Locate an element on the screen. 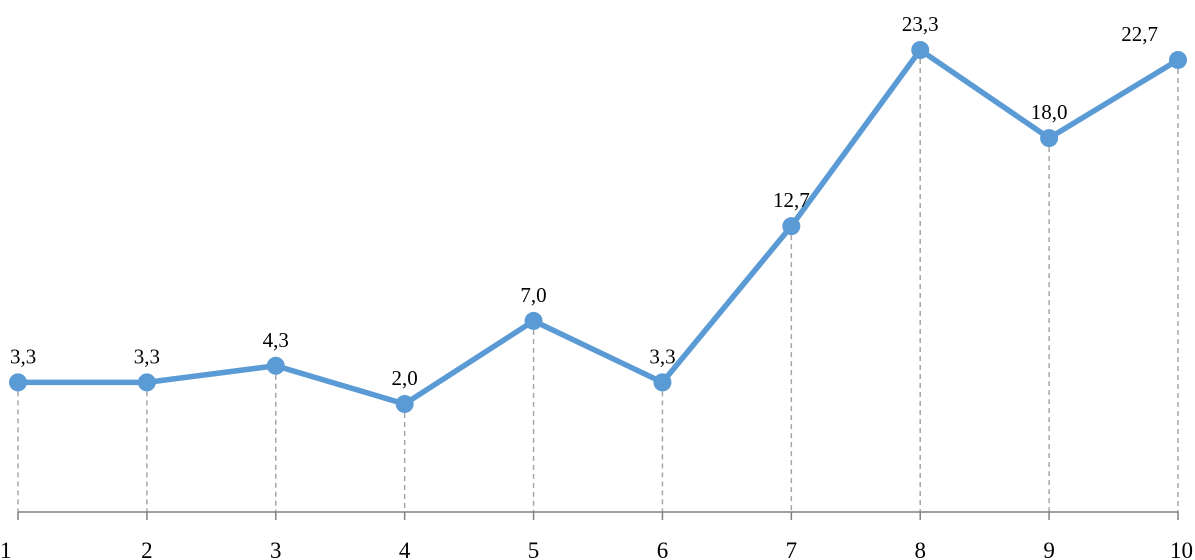  x-tick-label: 7 is located at coordinates (792, 549).